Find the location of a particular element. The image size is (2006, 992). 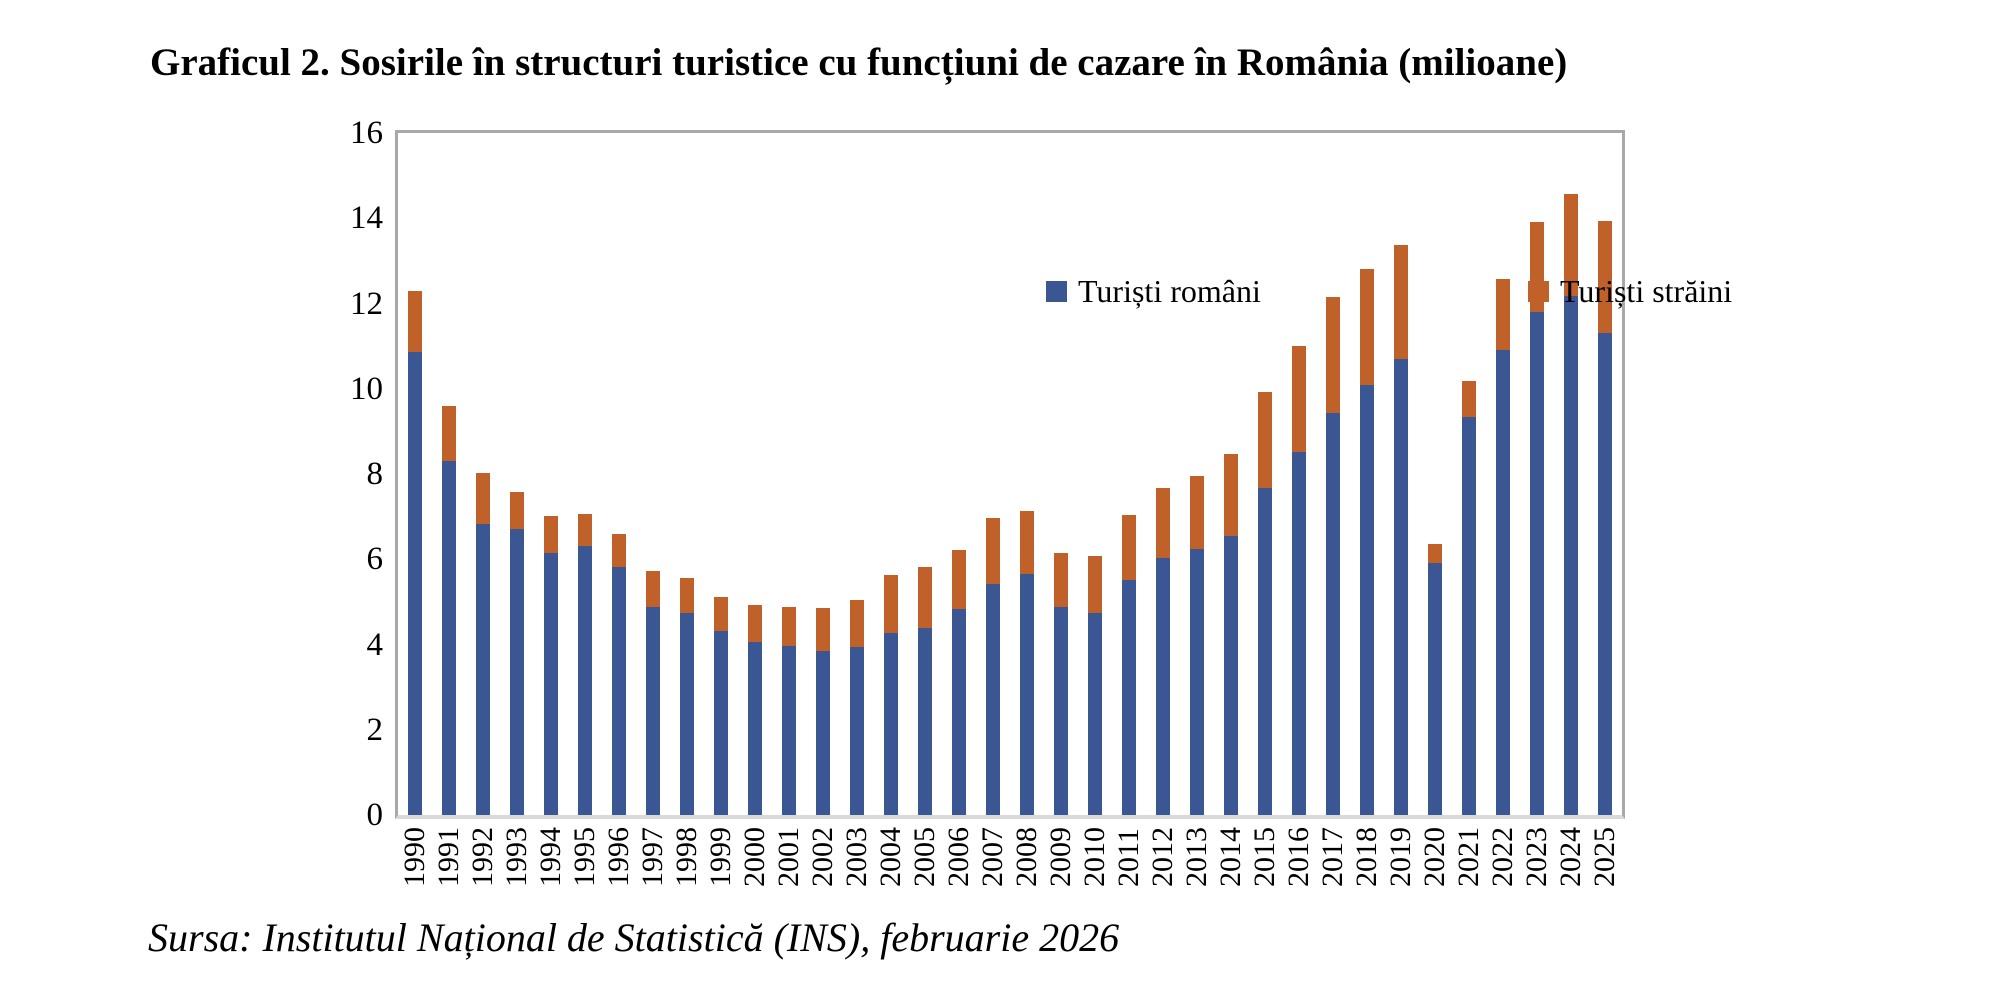

bar-2000-romani is located at coordinates (755, 728).